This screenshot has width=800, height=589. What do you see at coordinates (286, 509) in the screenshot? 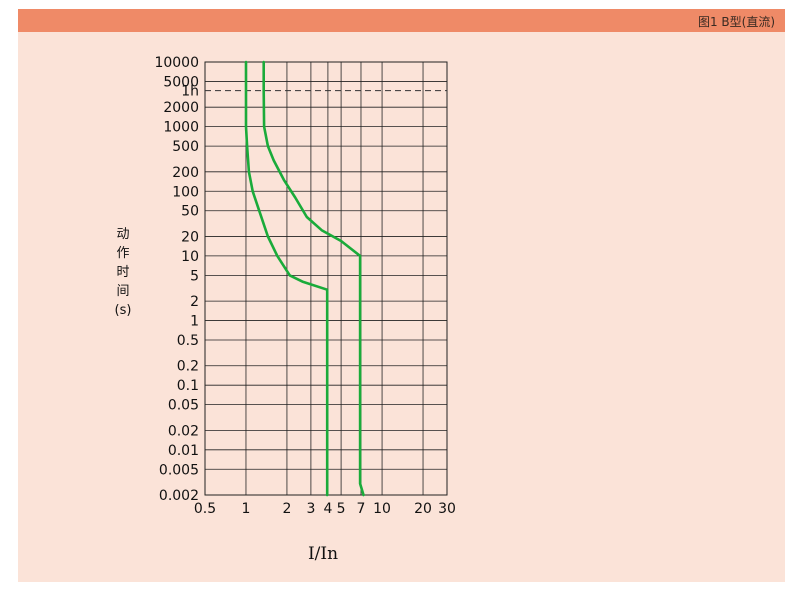
I see `x-tick-label: 2` at bounding box center [286, 509].